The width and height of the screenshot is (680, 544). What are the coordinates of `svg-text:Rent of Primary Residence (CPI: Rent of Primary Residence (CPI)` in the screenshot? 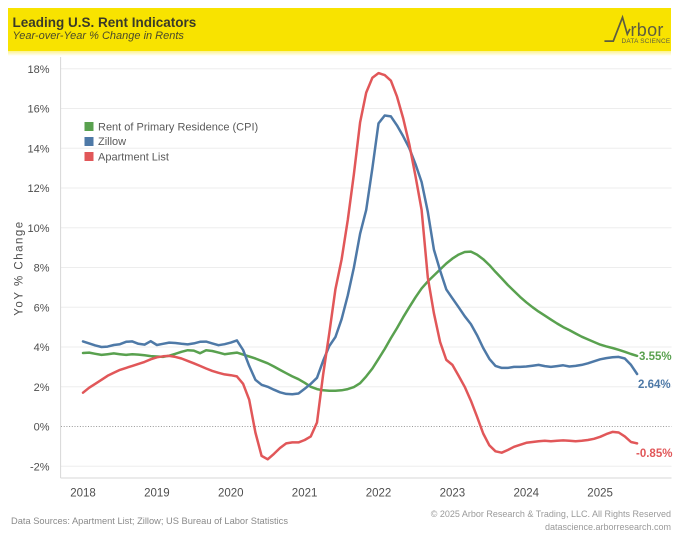 It's located at (178, 128).